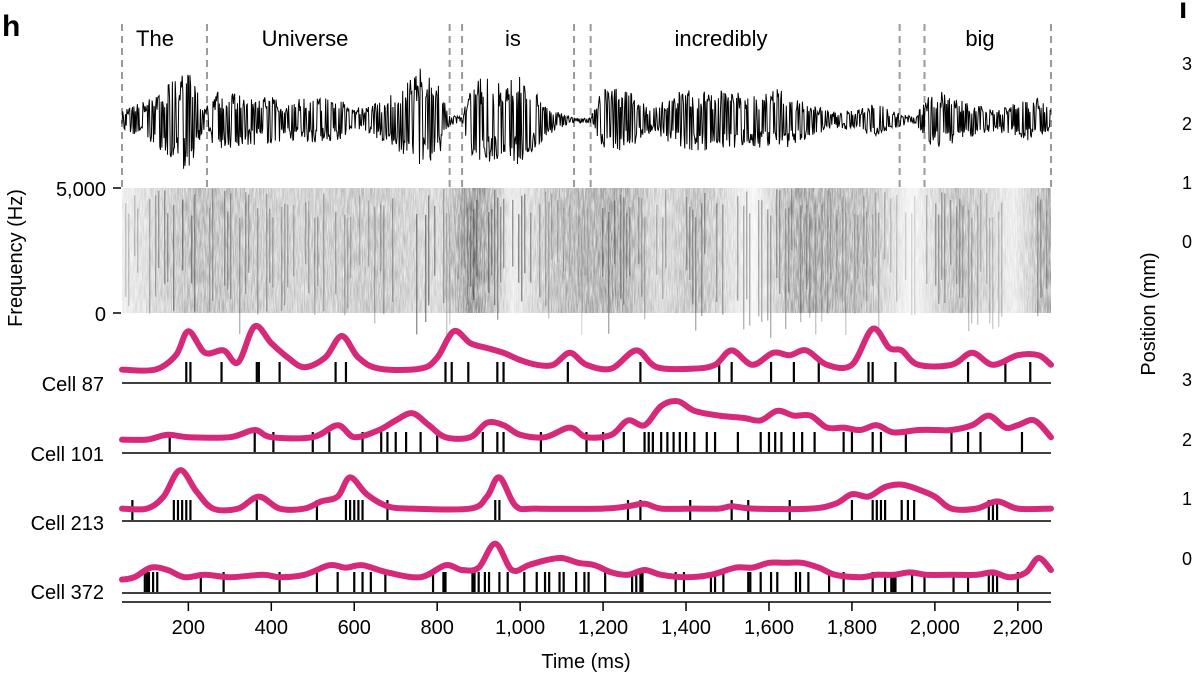 This screenshot has height=675, width=1200. I want to click on word-label: Universe, so click(305, 38).